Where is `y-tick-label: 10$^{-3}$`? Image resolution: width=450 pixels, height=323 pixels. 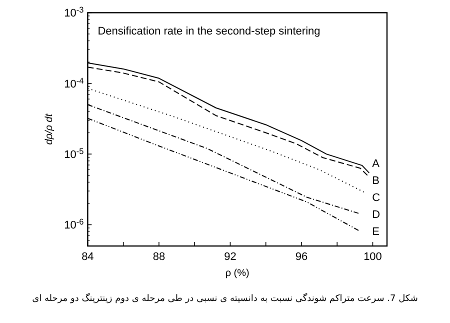 y-tick-label: 10$^{-3}$ is located at coordinates (74, 12).